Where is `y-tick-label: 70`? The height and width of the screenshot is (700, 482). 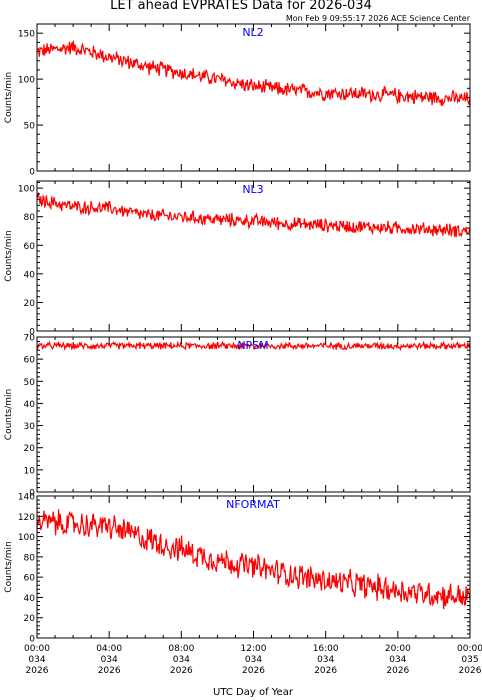 y-tick-label: 70 is located at coordinates (30, 339).